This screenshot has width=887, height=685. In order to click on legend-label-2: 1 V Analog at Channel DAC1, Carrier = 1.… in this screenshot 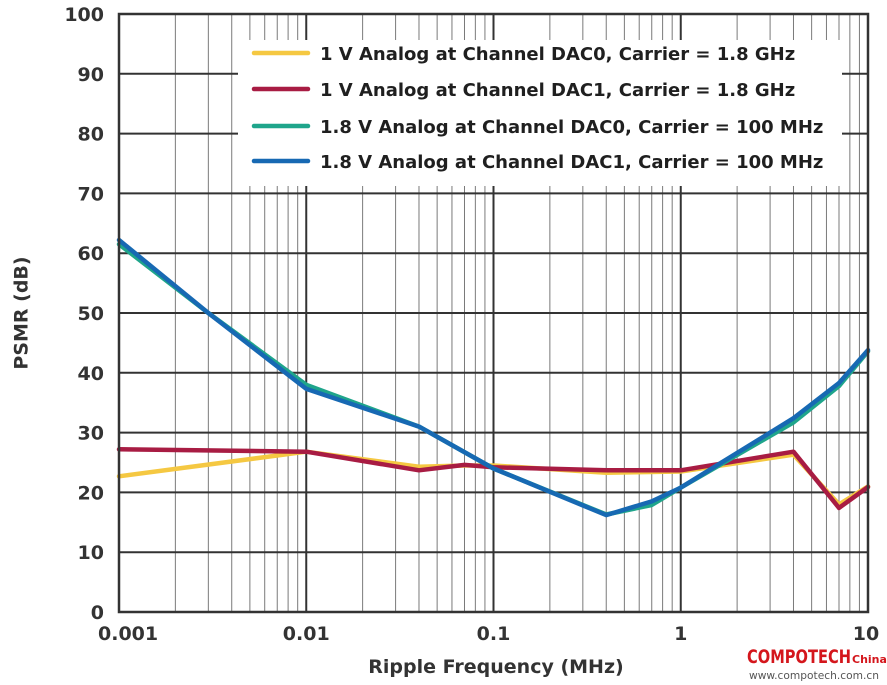, I will do `click(557, 90)`.